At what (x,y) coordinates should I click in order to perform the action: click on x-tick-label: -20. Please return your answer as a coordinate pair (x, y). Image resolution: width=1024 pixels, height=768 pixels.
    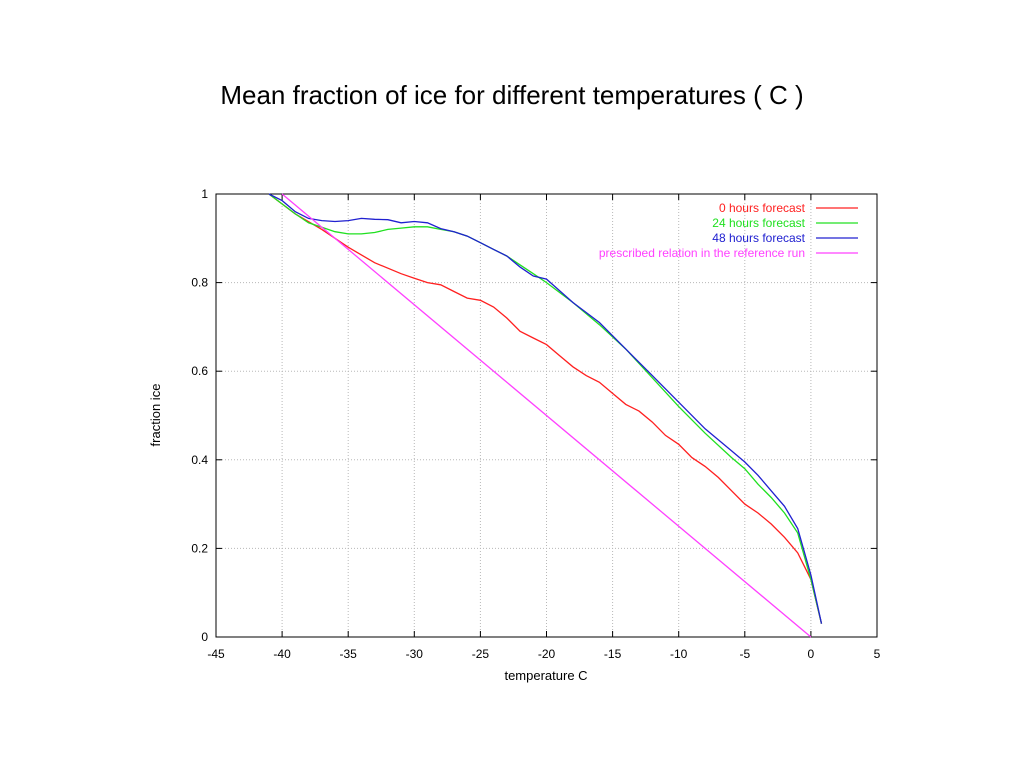
    Looking at the image, I should click on (547, 654).